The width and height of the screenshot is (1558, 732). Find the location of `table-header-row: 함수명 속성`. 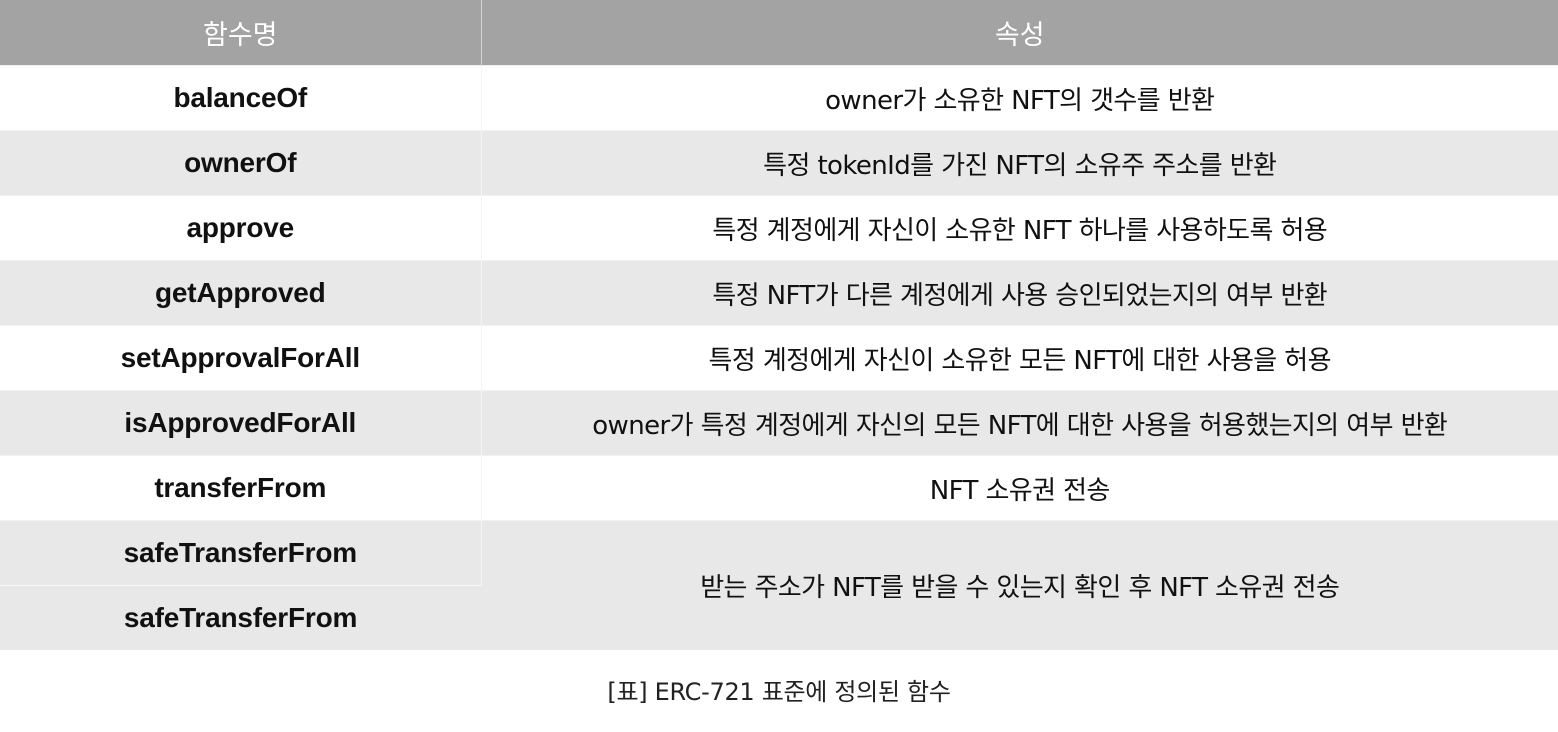

table-header-row: 함수명 속성 is located at coordinates (779, 33).